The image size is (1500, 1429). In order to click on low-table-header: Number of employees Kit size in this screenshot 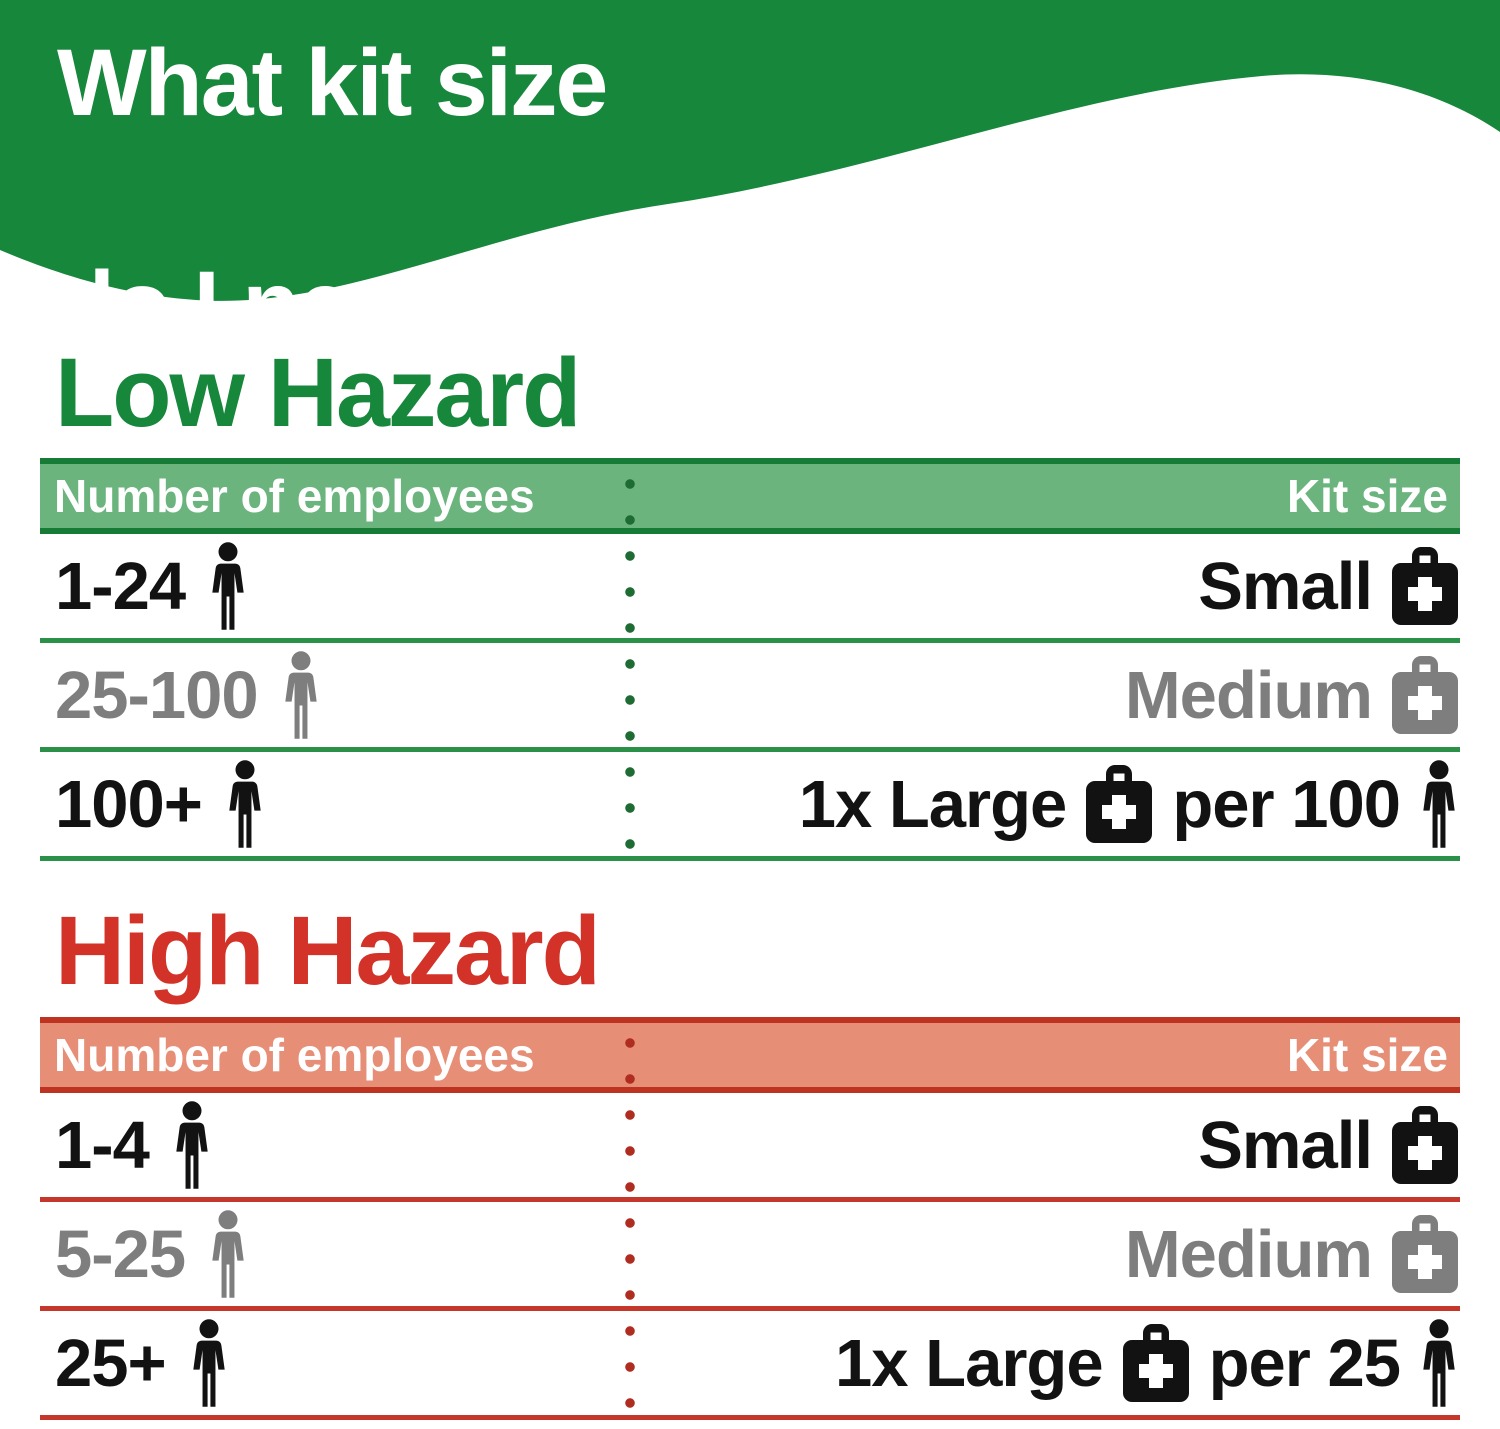, I will do `click(750, 496)`.